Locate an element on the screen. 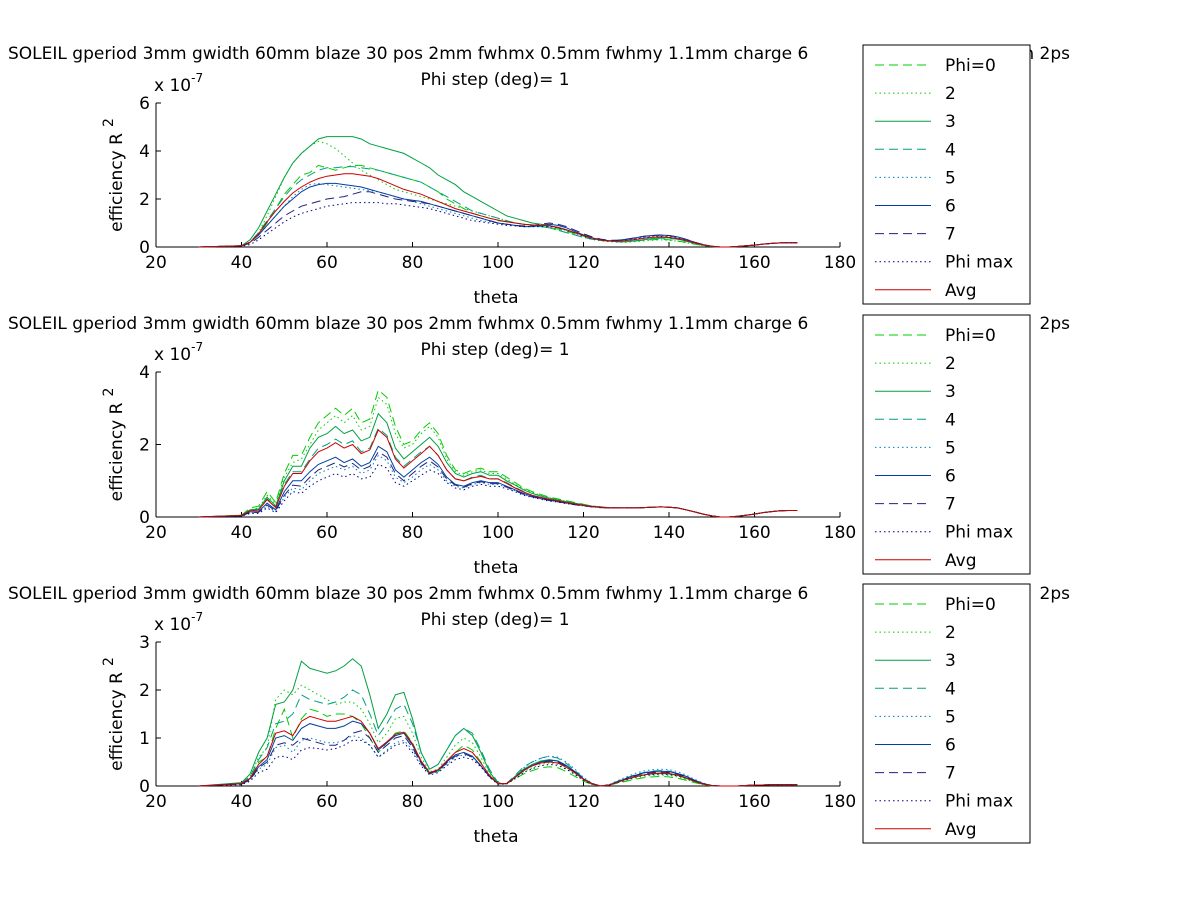  chart-title-tail: h 2ps is located at coordinates (1046, 54).